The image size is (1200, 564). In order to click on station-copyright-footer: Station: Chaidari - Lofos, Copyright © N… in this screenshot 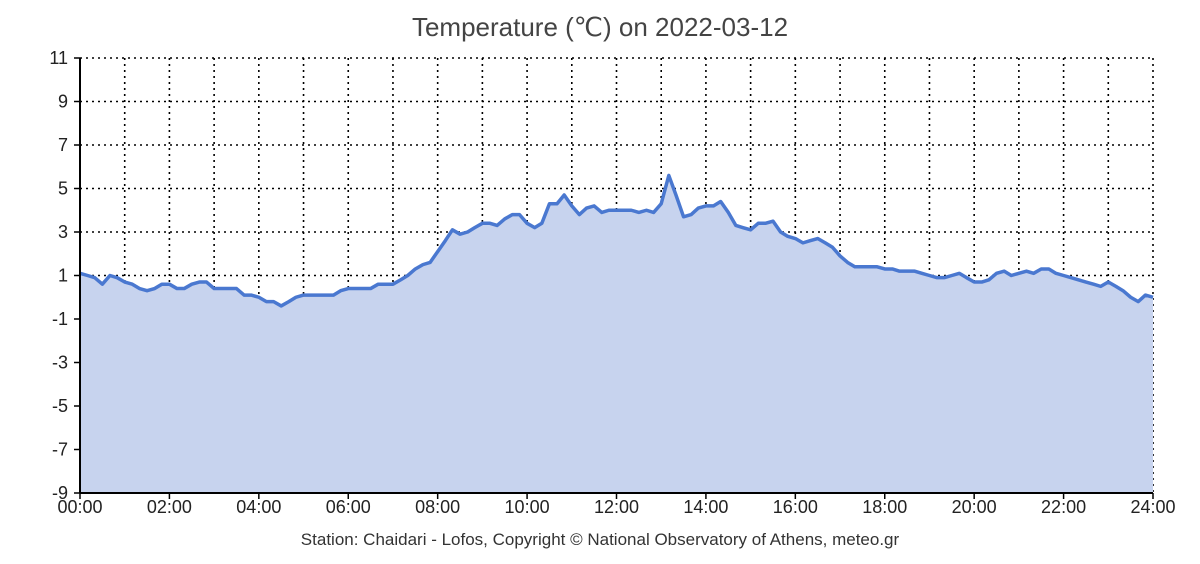, I will do `click(600, 539)`.